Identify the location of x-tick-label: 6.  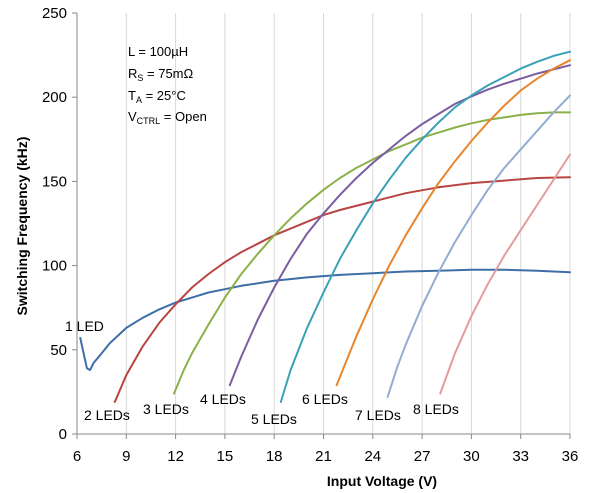
(77, 456).